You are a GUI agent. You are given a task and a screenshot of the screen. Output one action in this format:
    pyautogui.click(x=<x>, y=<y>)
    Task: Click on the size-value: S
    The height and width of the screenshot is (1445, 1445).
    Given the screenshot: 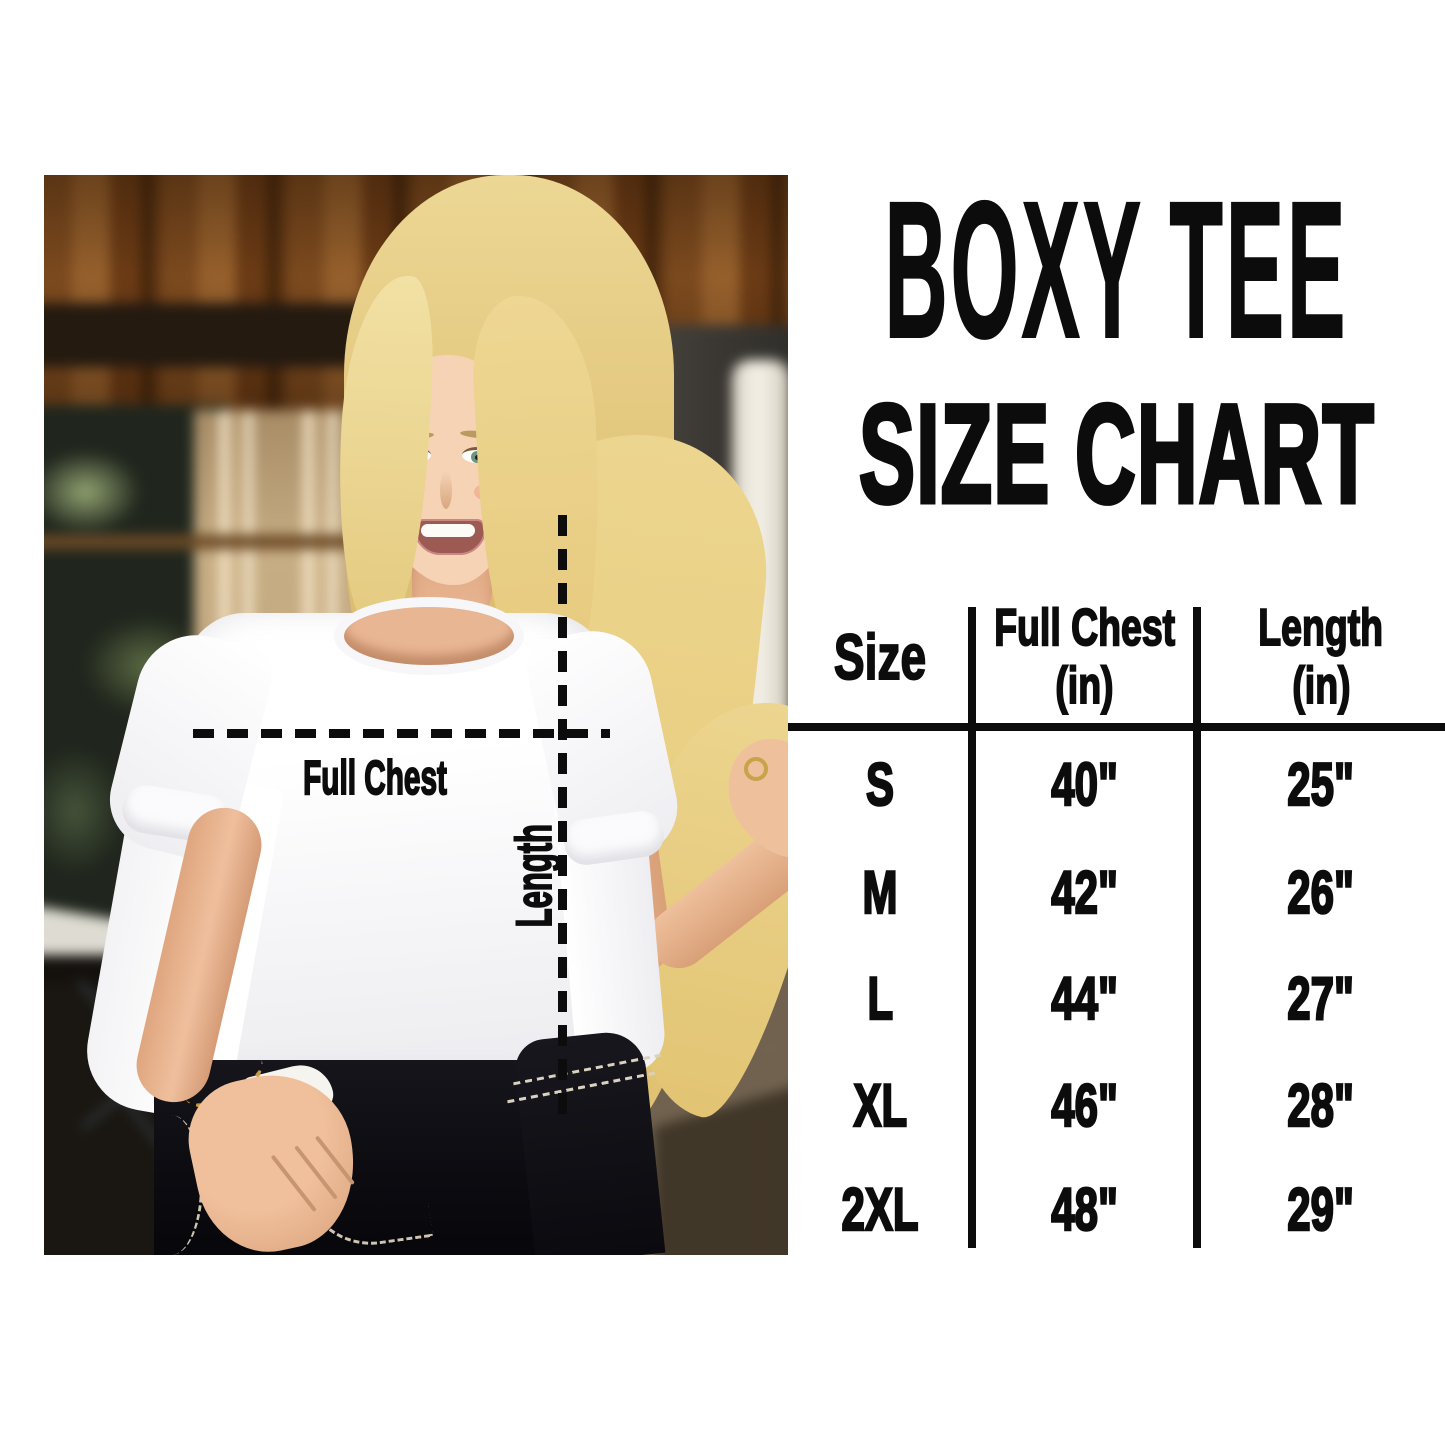 What is the action you would take?
    pyautogui.click(x=880, y=784)
    